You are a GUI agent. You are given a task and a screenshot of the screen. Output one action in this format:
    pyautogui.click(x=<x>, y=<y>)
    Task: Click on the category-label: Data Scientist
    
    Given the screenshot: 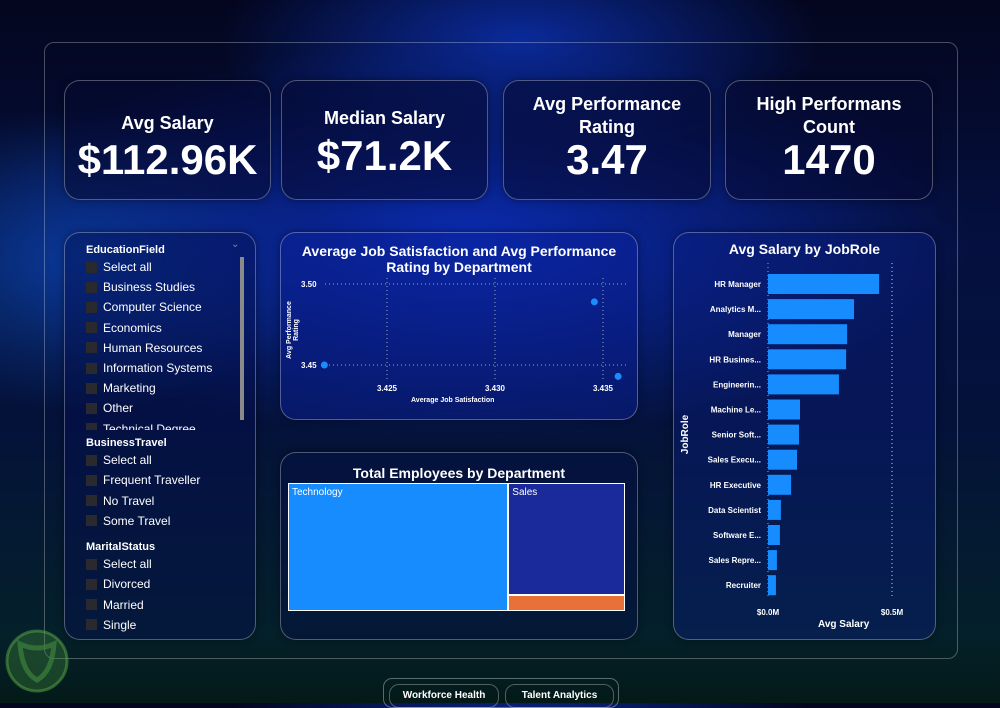 What is the action you would take?
    pyautogui.click(x=734, y=510)
    